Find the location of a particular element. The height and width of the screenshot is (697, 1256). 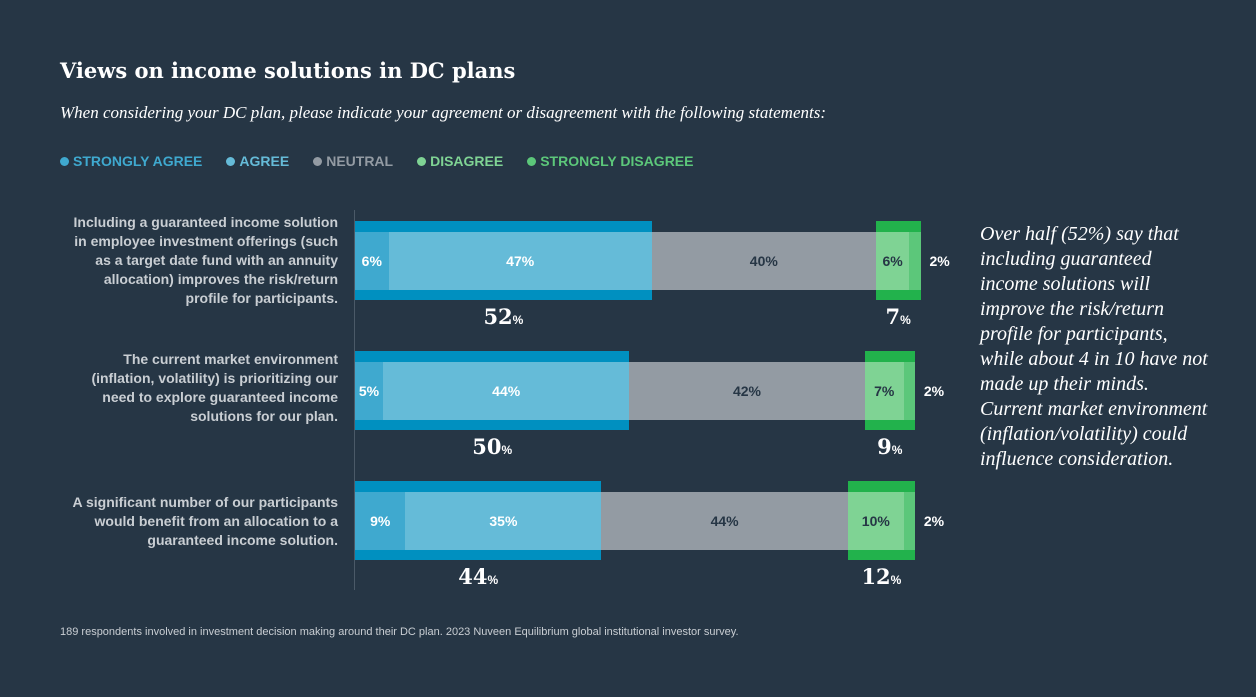

bar-segment: 40% is located at coordinates (763, 261).